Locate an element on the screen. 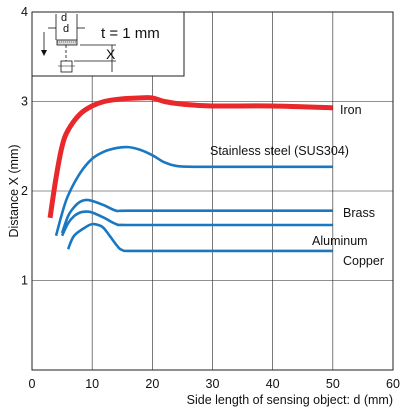 This screenshot has height=409, width=401. y-tick-labels: 1 2 3 4 is located at coordinates (24, 146).